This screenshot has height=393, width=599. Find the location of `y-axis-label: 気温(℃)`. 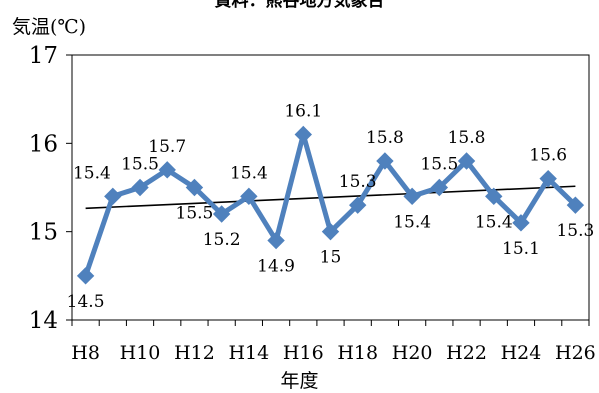

y-axis-label: 気温(℃) is located at coordinates (49, 27).